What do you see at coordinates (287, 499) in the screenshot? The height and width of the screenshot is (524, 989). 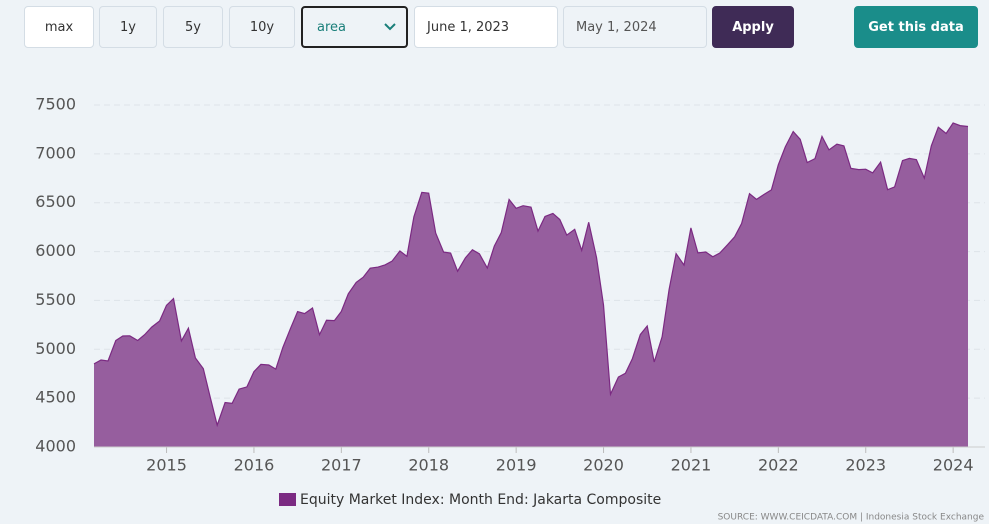 I see `legend-swatch` at bounding box center [287, 499].